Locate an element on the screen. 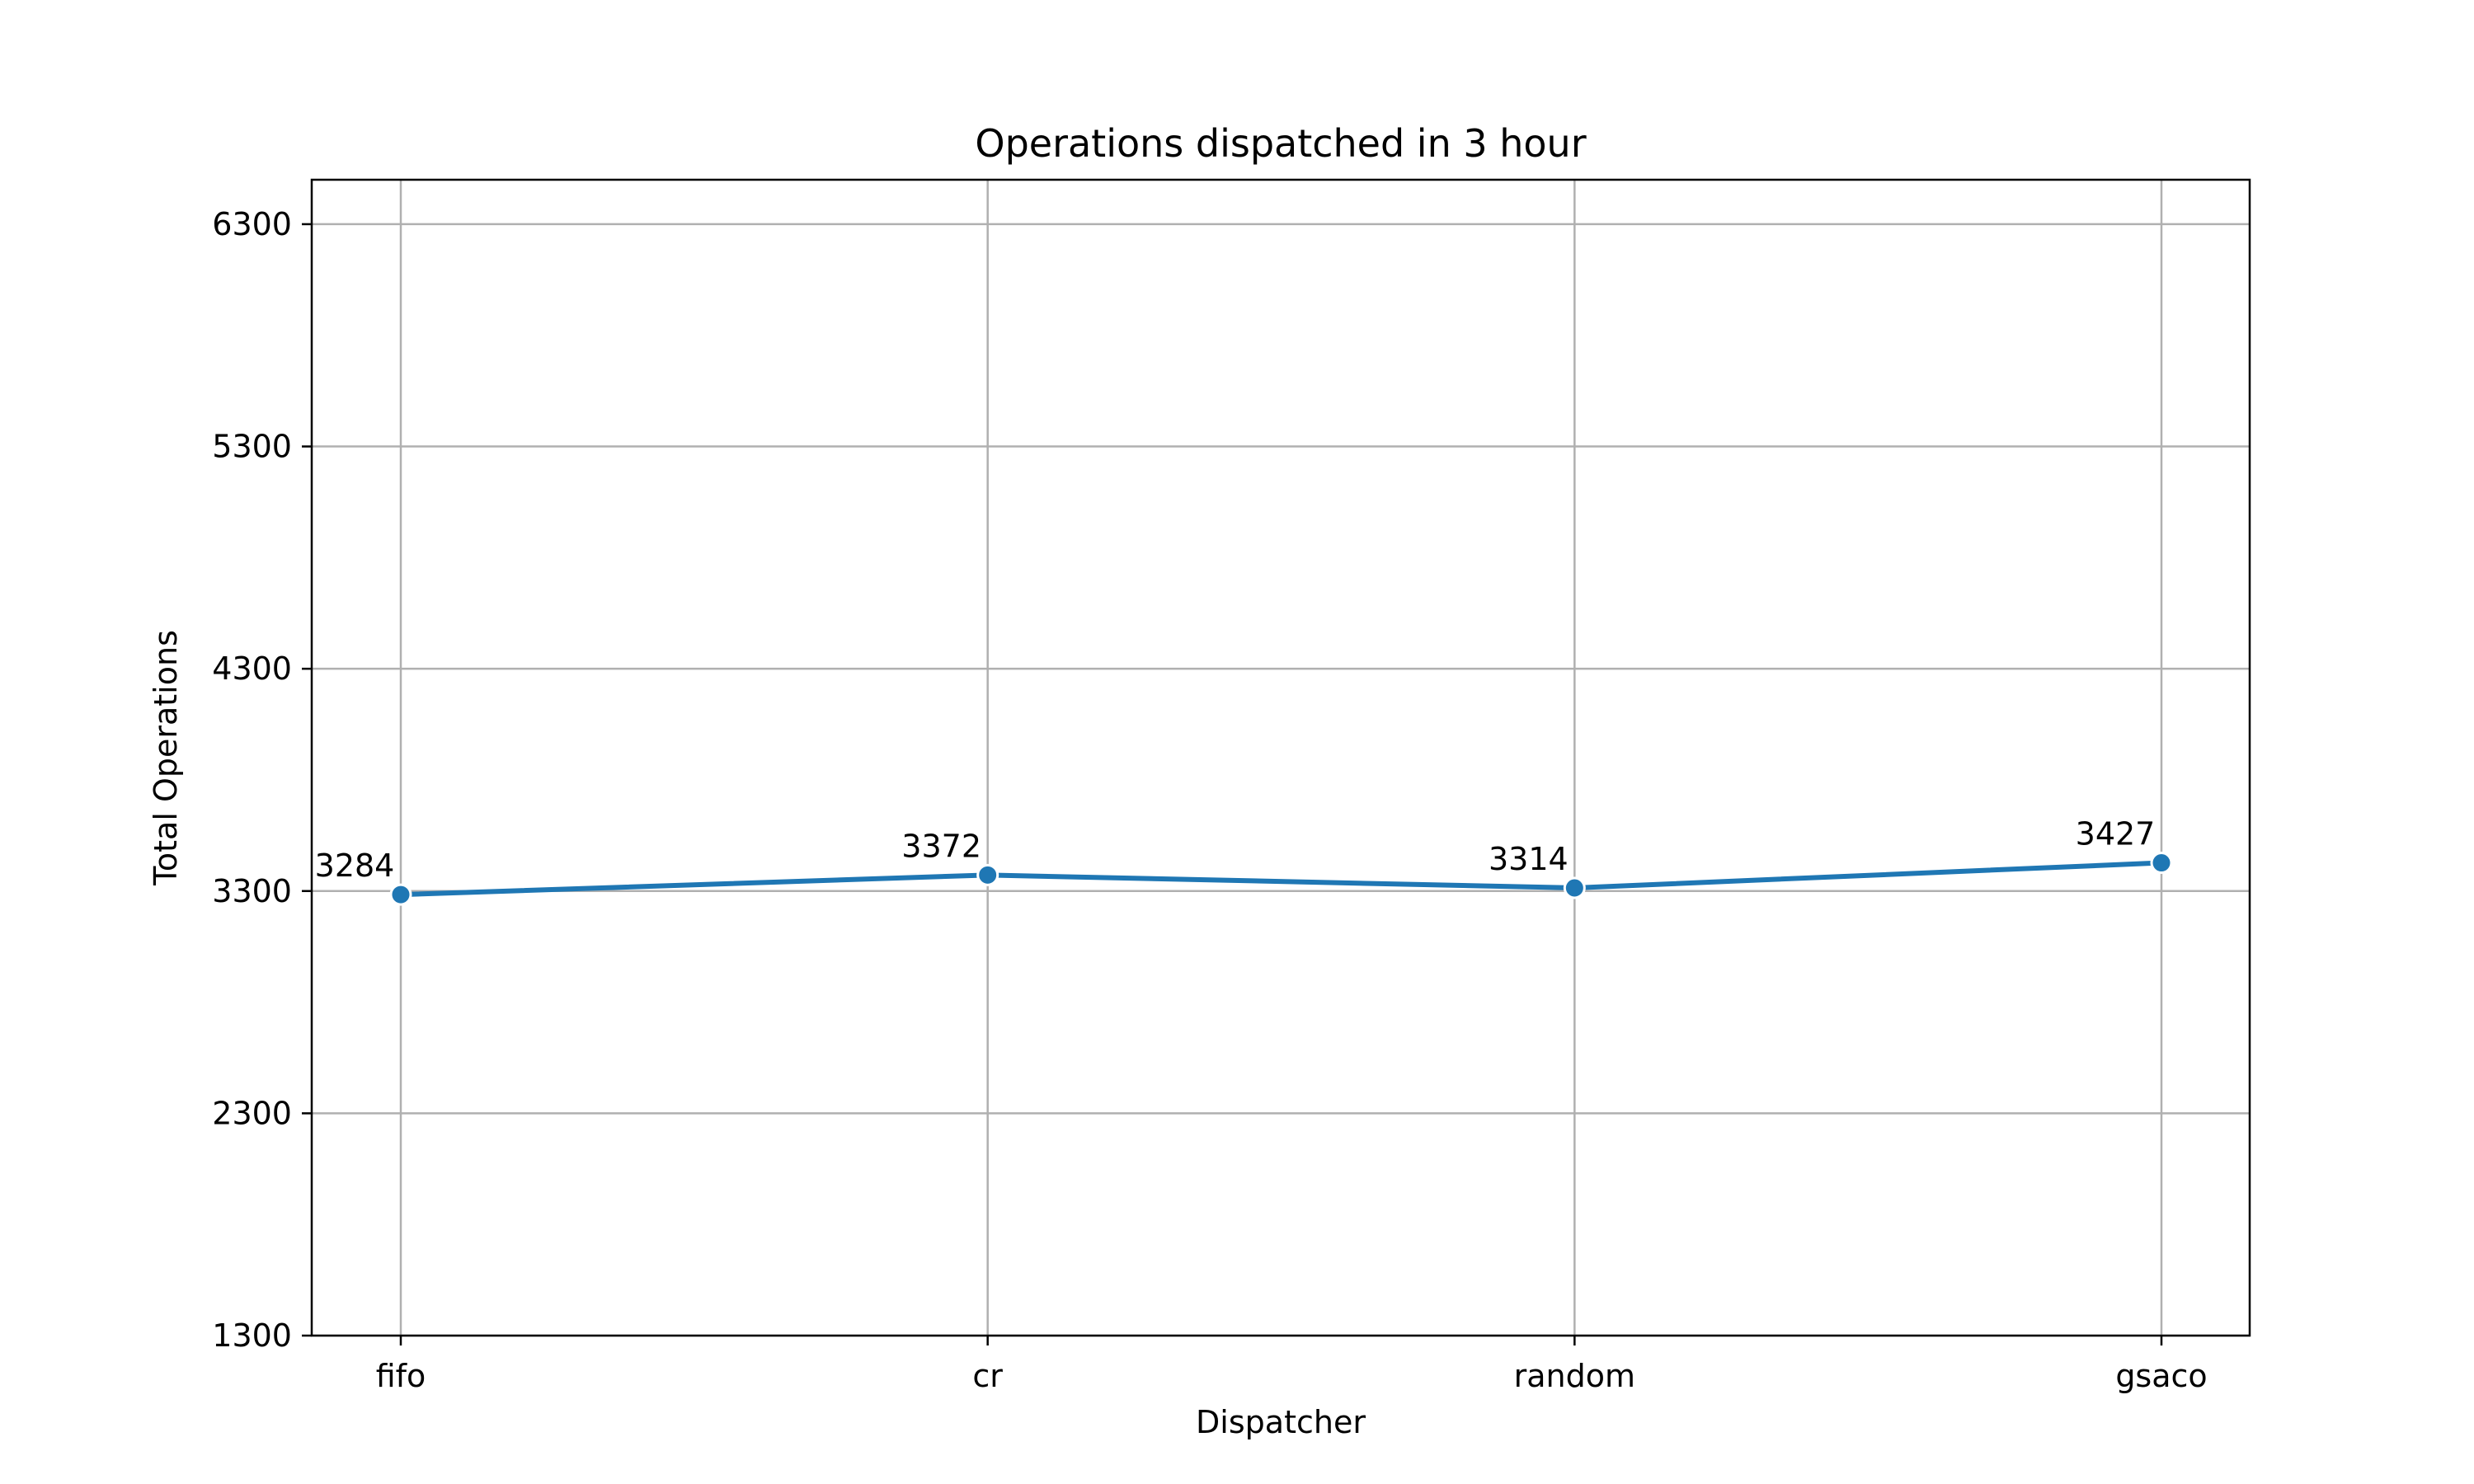  x-tick-label: random is located at coordinates (1574, 1376).